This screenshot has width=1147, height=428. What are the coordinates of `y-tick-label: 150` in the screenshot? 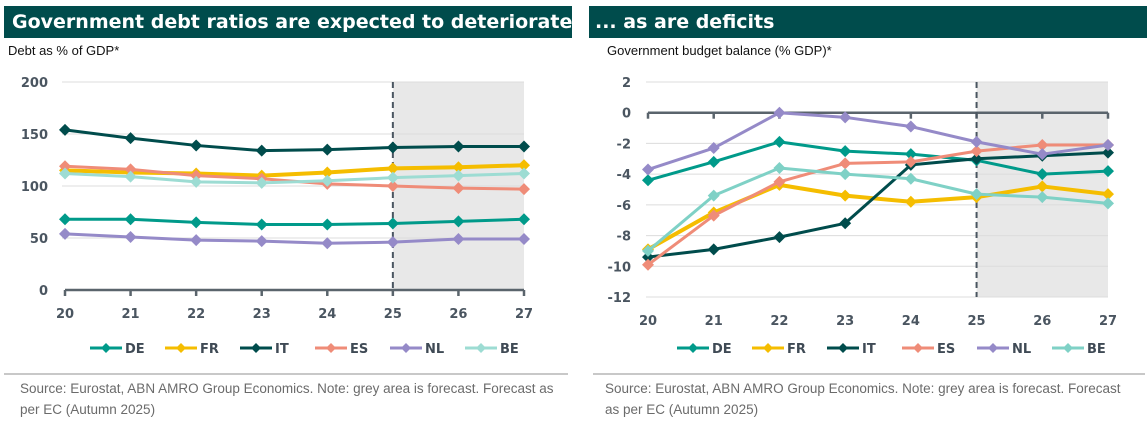 It's located at (34, 135).